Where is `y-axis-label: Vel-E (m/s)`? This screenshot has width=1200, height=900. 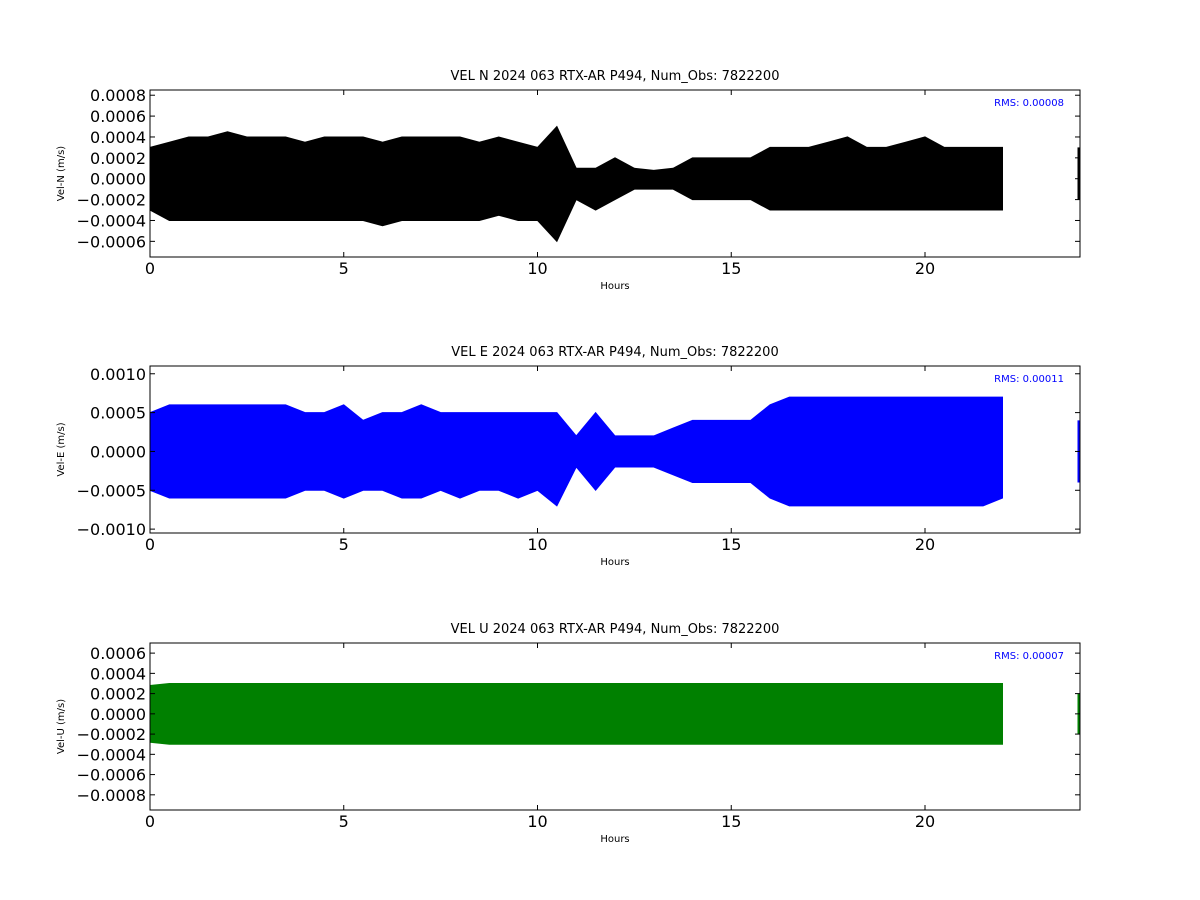 y-axis-label: Vel-E (m/s) is located at coordinates (61, 449).